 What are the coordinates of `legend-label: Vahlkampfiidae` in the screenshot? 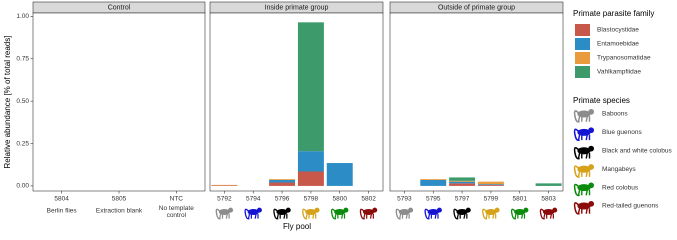 It's located at (619, 72).